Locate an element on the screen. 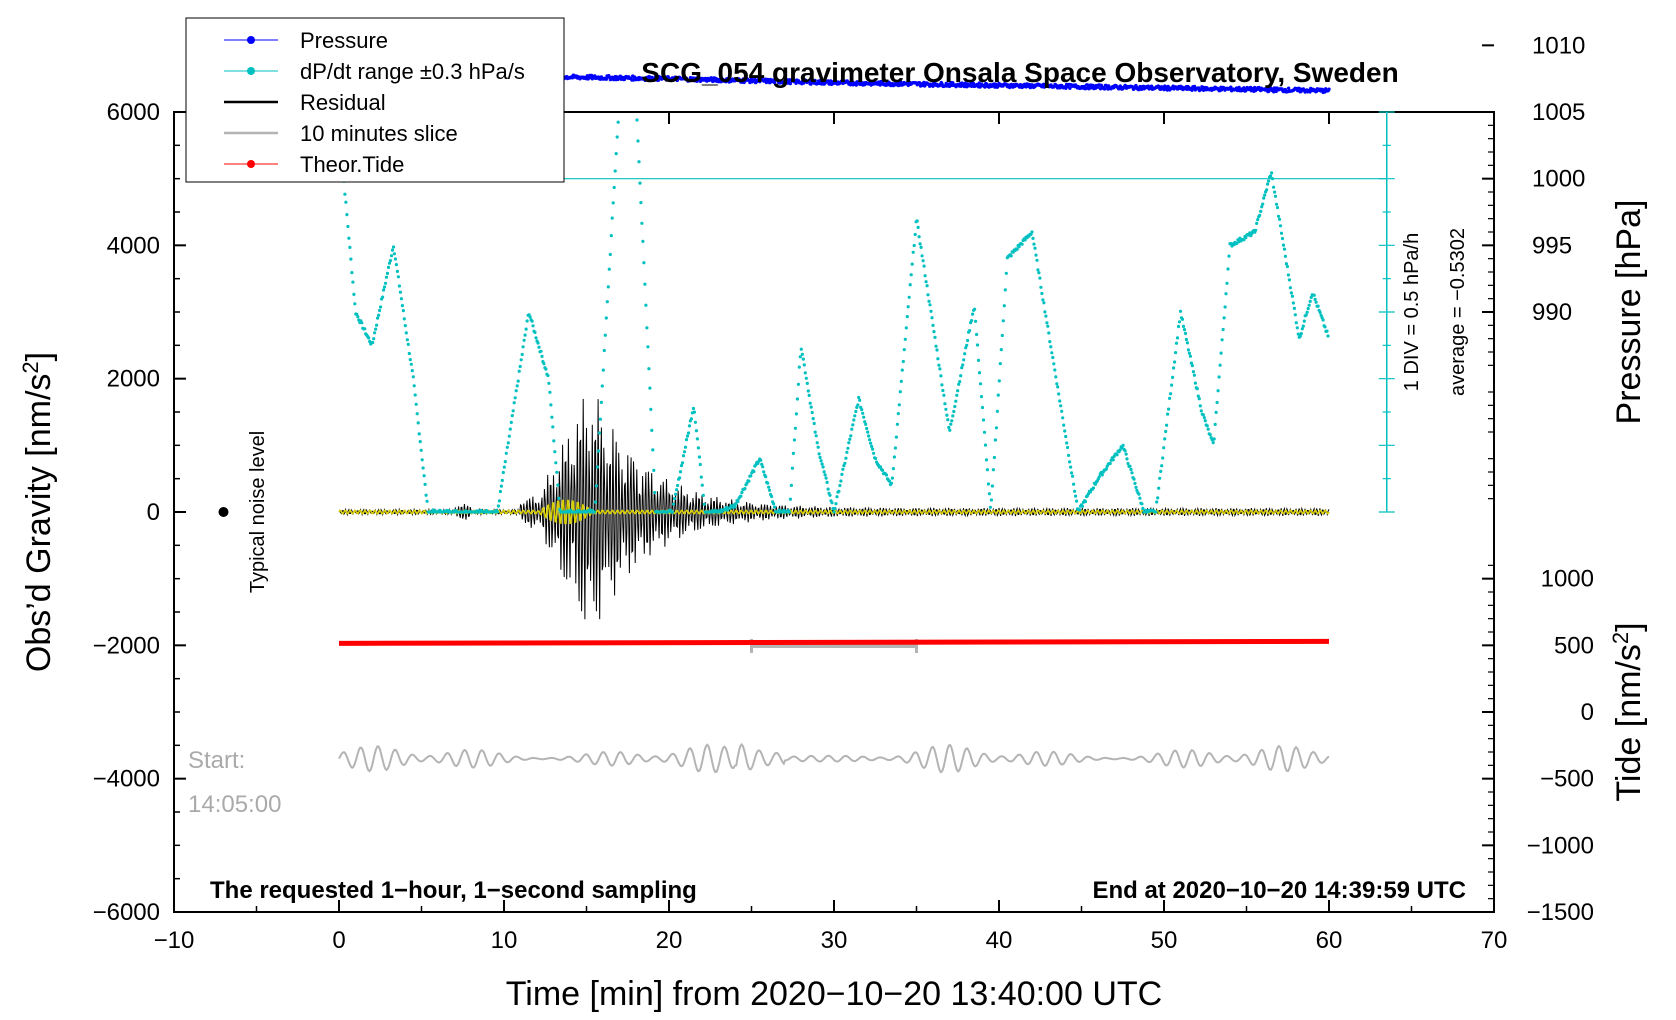 This screenshot has width=1676, height=1020. legend-label: Residual is located at coordinates (343, 102).